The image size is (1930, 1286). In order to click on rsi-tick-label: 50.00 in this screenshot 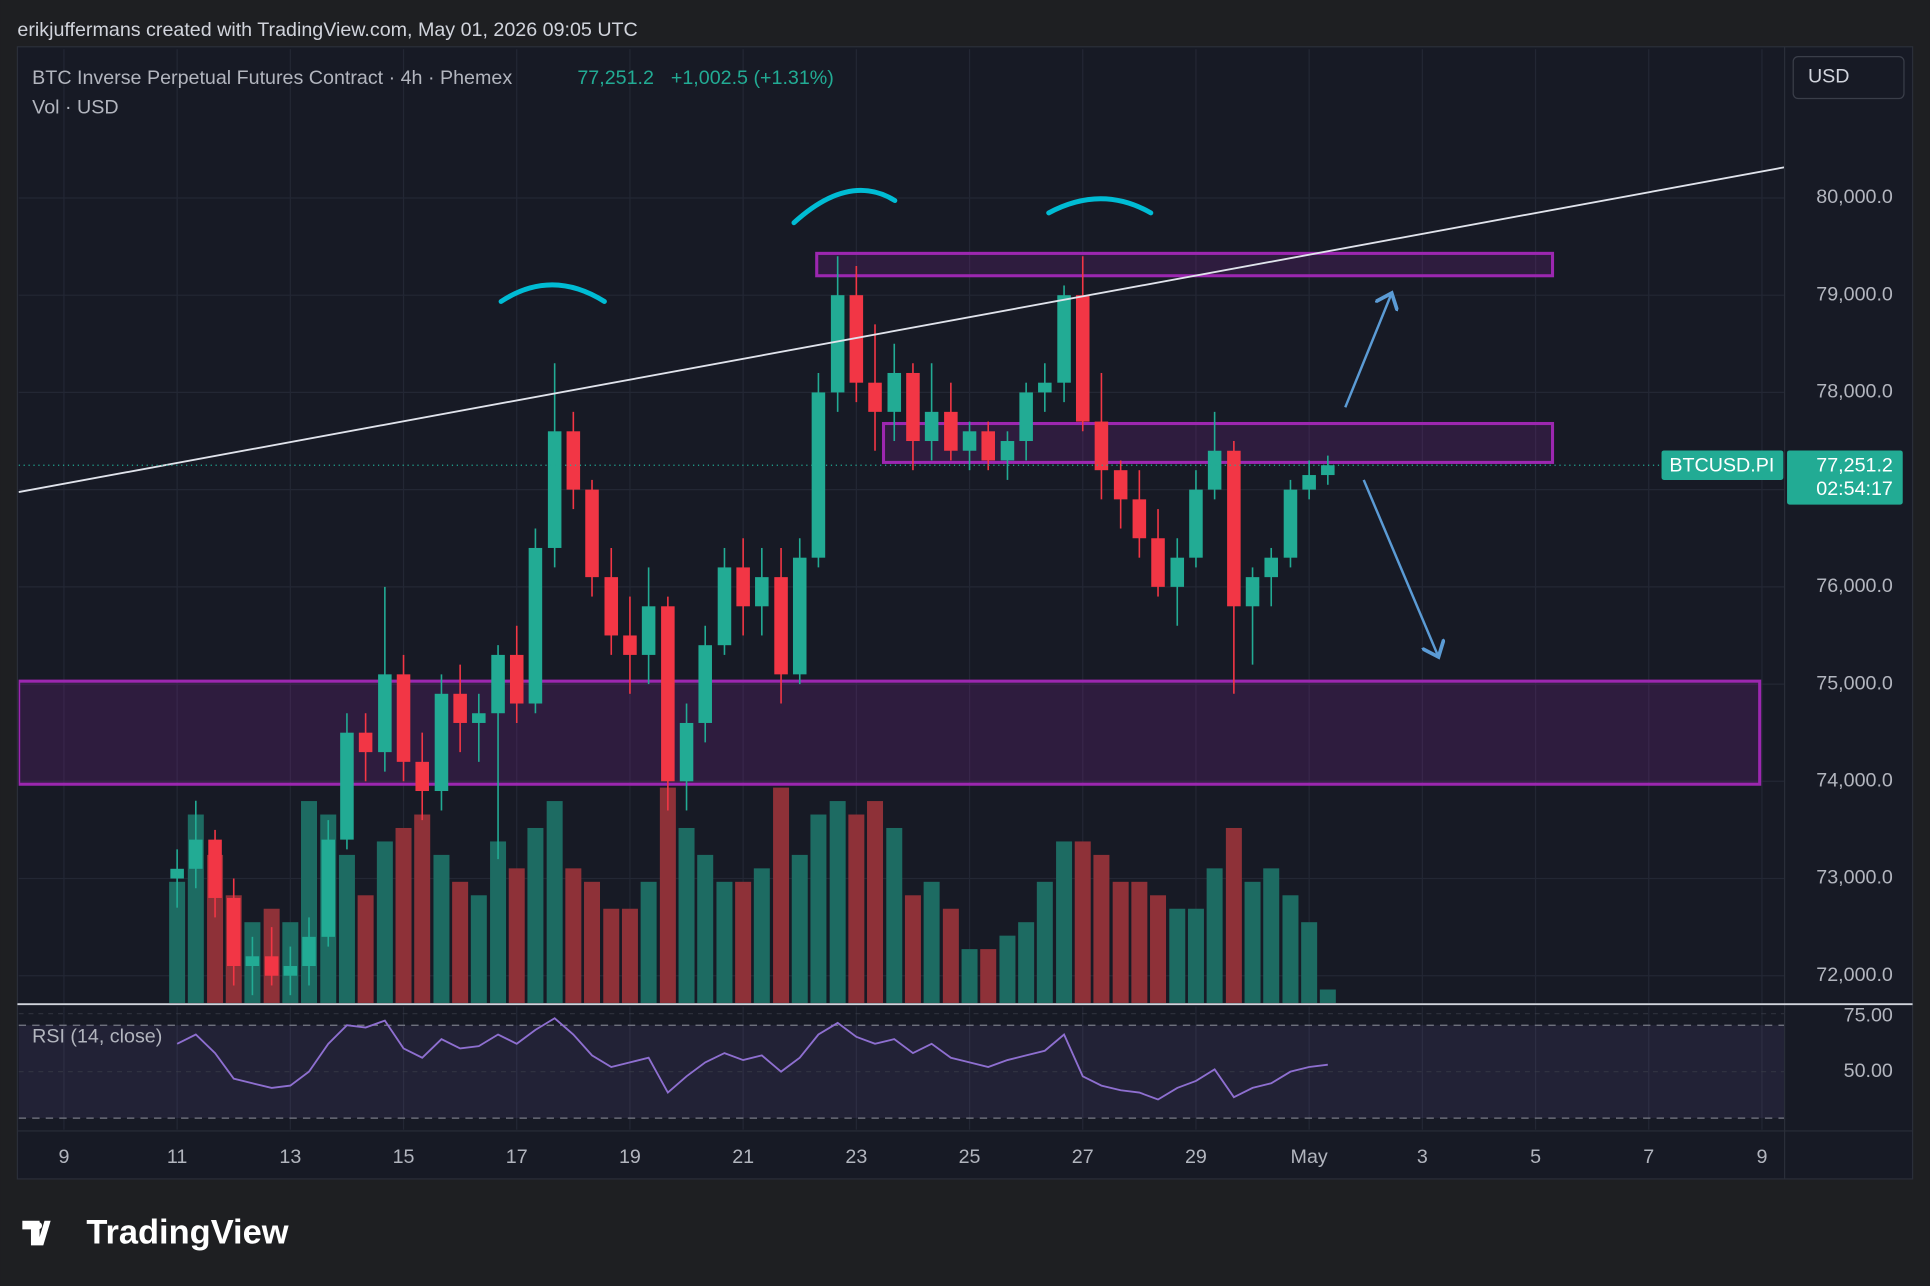, I will do `click(1868, 1071)`.